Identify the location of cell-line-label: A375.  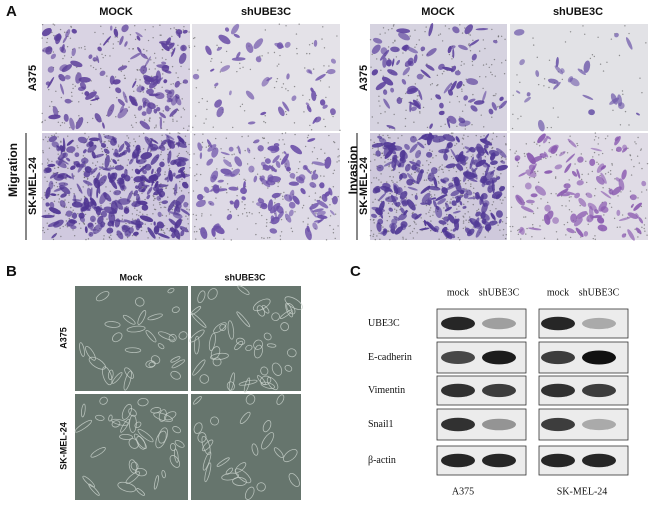
(463, 491).